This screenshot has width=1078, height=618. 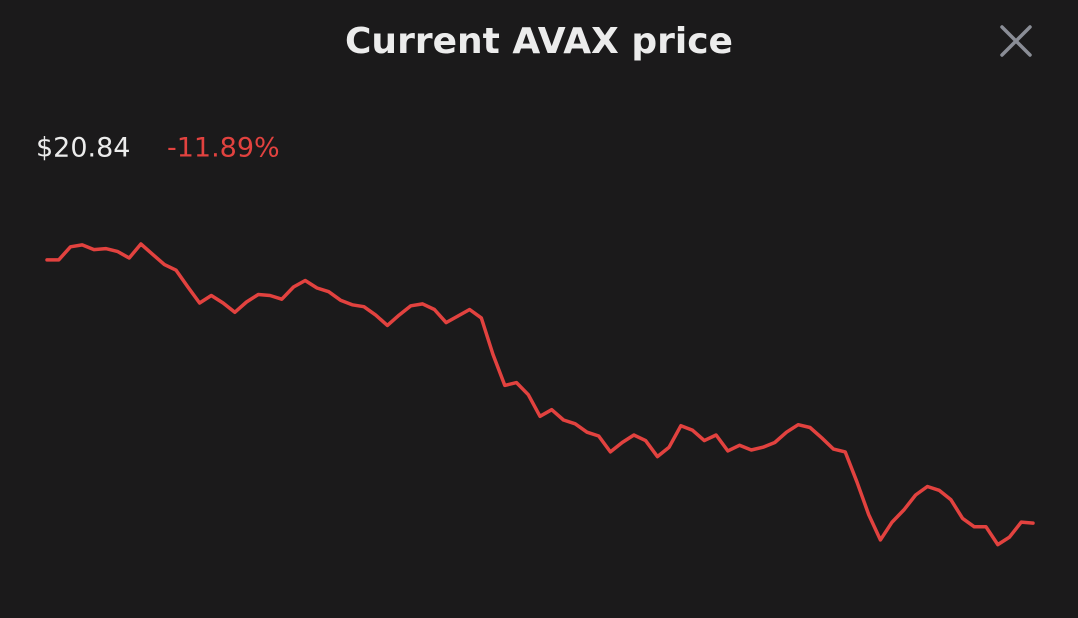 I want to click on close-button, so click(x=1016, y=41).